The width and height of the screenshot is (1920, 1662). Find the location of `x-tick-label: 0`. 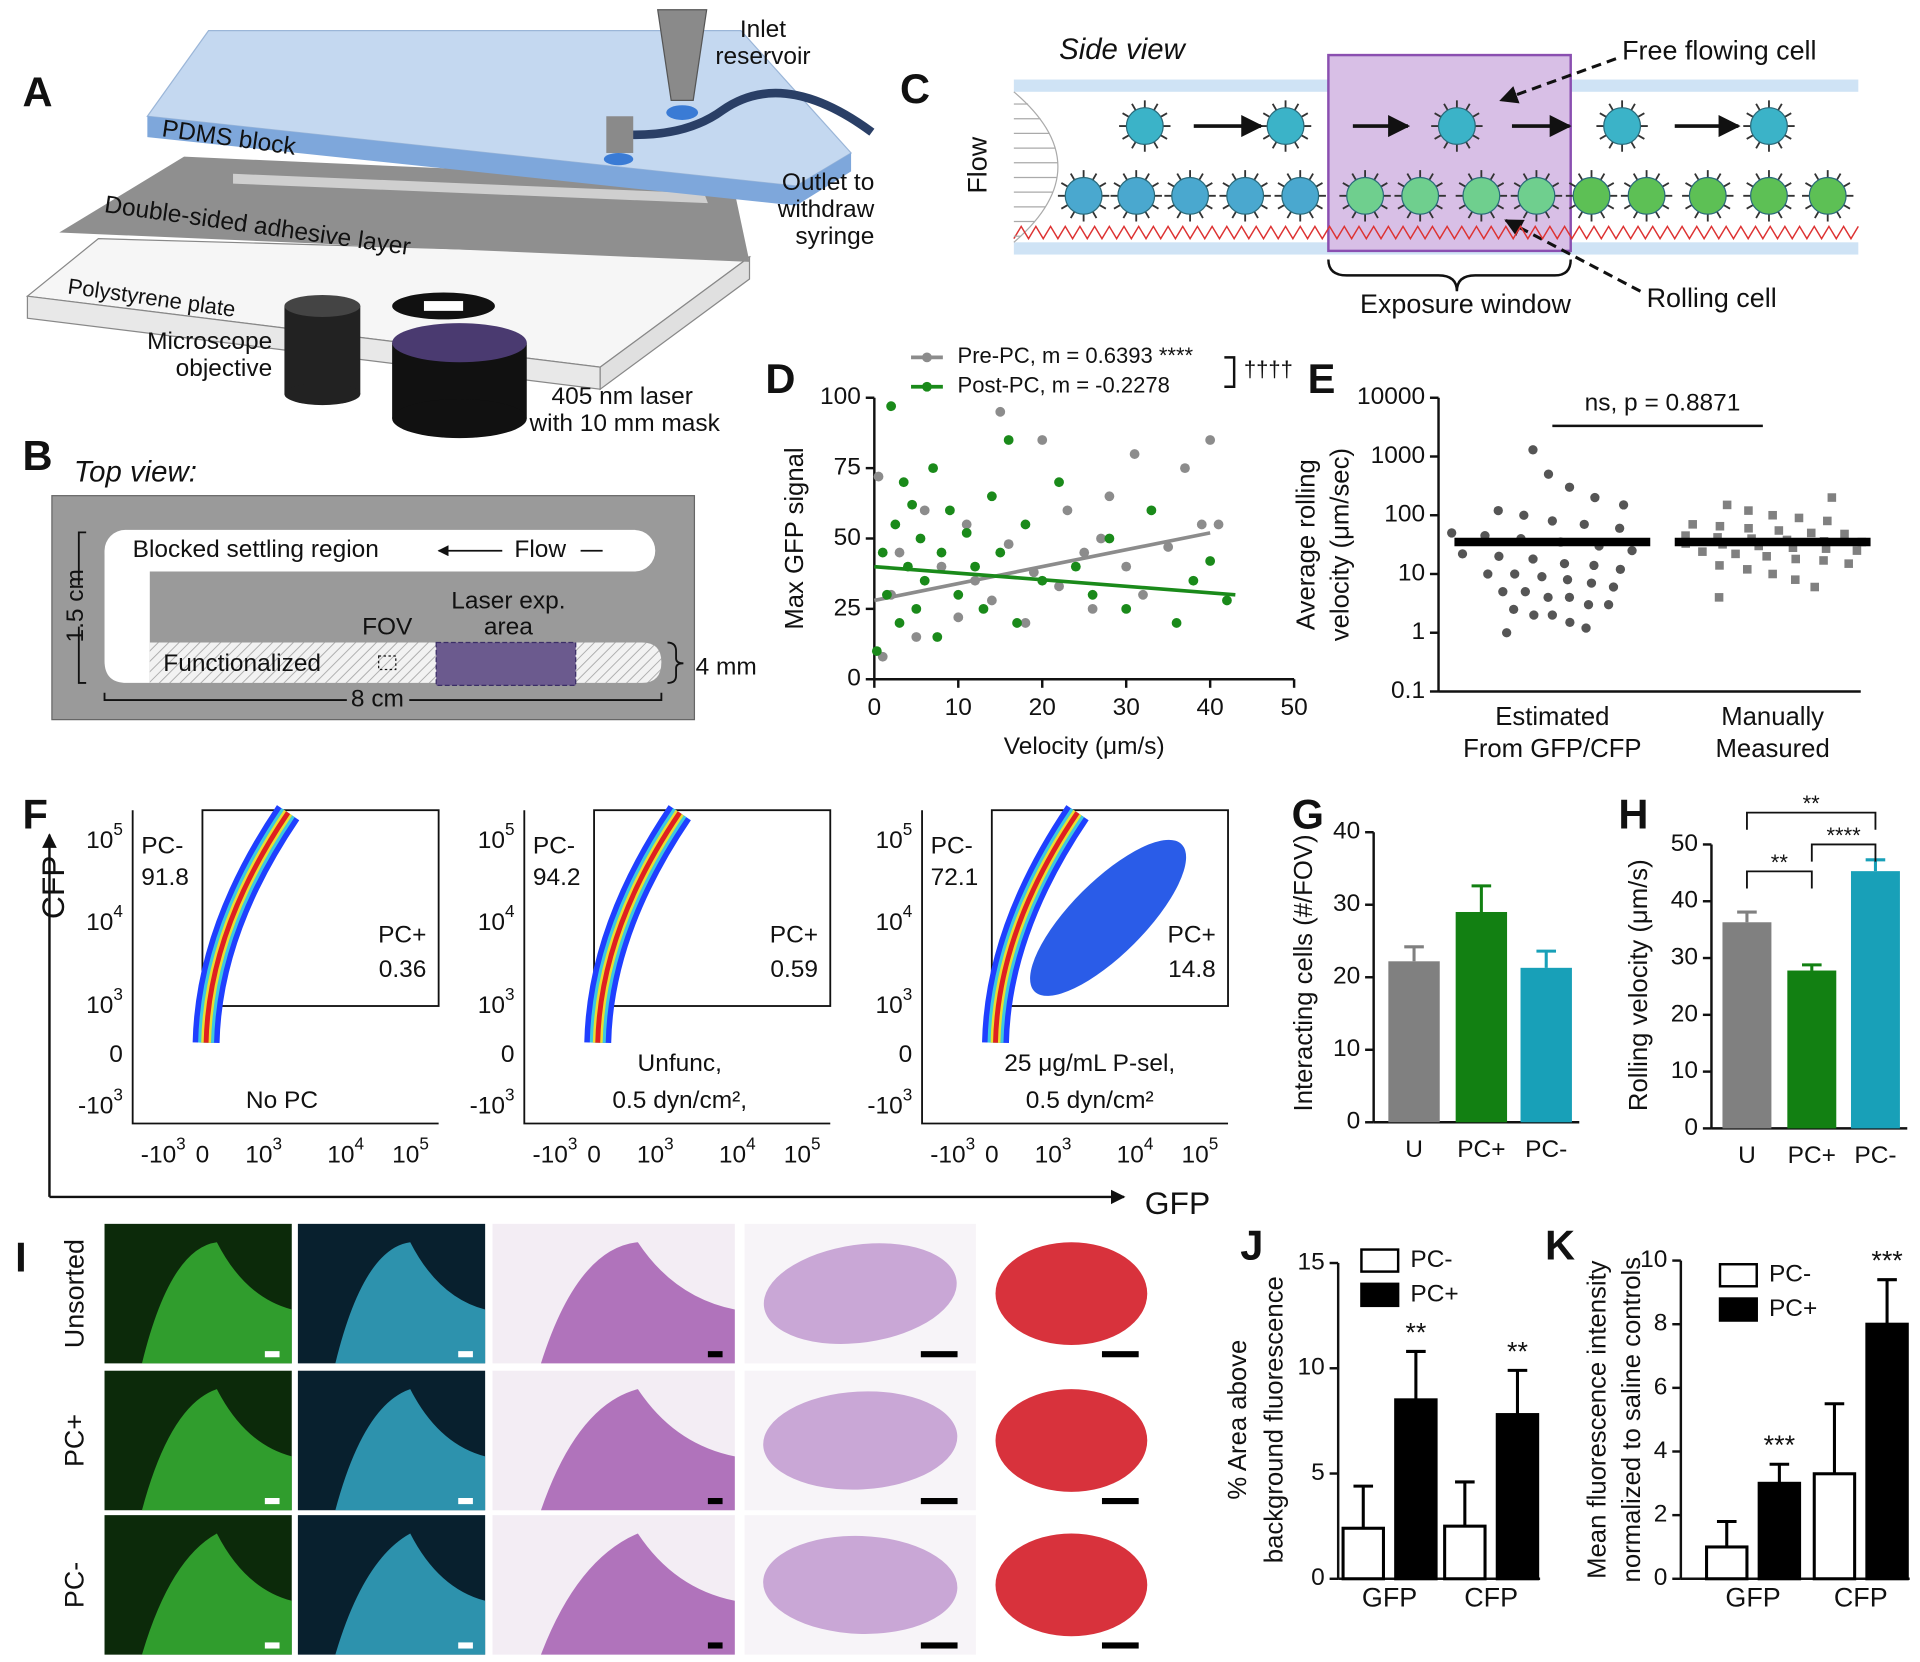

x-tick-label: 0 is located at coordinates (875, 707).